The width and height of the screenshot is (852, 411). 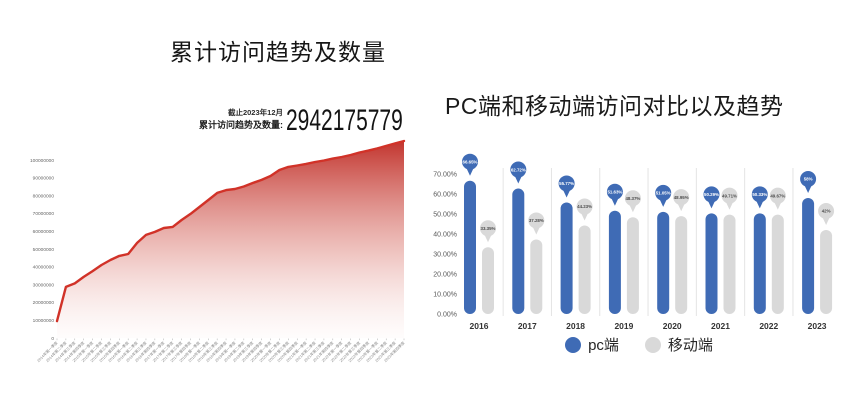 I want to click on label-bubble-mobile-2019: 48.37%, so click(x=632, y=201).